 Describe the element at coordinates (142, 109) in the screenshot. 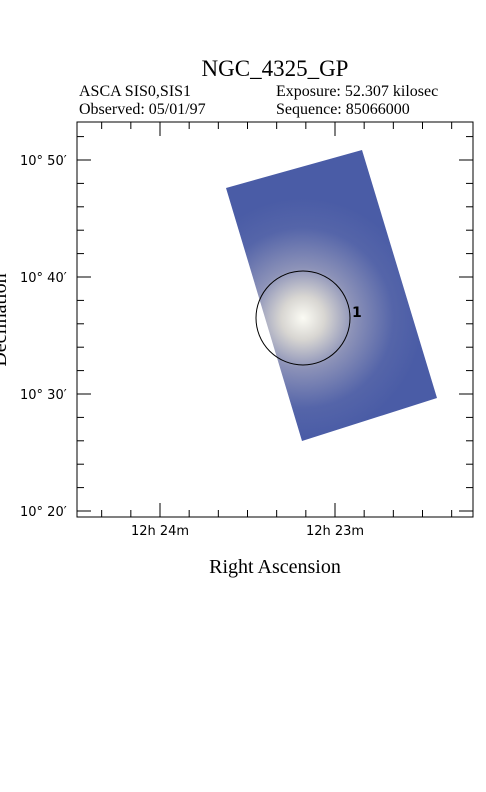

I see `observed: Observed: 05/01/97` at that location.